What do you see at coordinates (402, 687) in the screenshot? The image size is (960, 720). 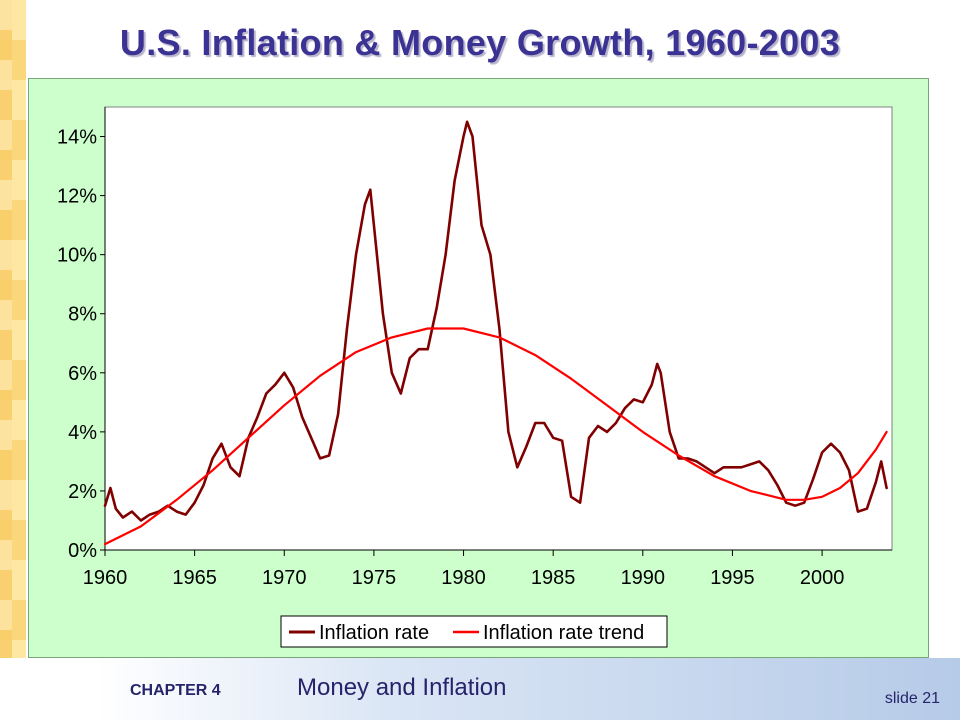 I see `chapter-title: Money and Inflation` at bounding box center [402, 687].